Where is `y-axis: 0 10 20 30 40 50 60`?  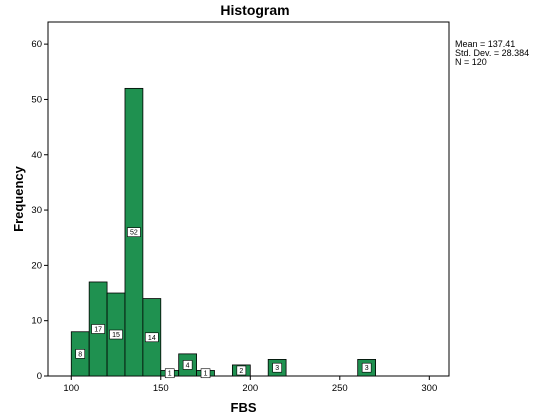 y-axis: 0 10 20 30 40 50 60 is located at coordinates (39, 210).